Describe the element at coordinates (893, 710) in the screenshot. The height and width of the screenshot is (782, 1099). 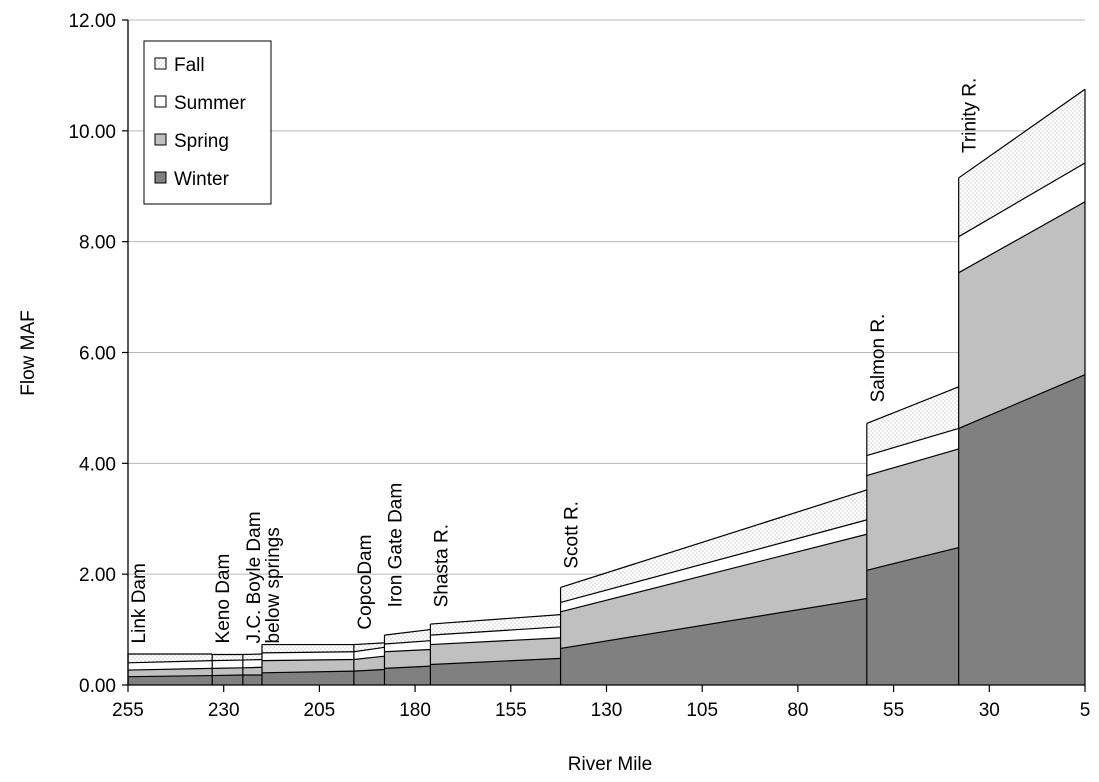
I see `x-tick-label-8: 55` at that location.